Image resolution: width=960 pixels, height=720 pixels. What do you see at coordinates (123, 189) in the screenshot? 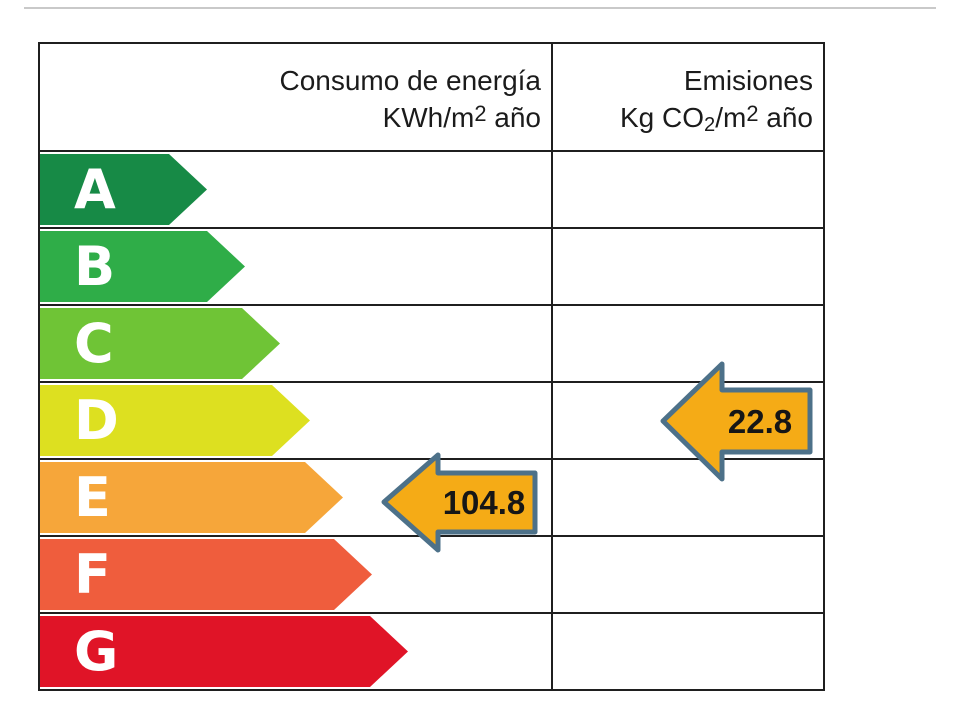
I see `band-a-arrow: A` at bounding box center [123, 189].